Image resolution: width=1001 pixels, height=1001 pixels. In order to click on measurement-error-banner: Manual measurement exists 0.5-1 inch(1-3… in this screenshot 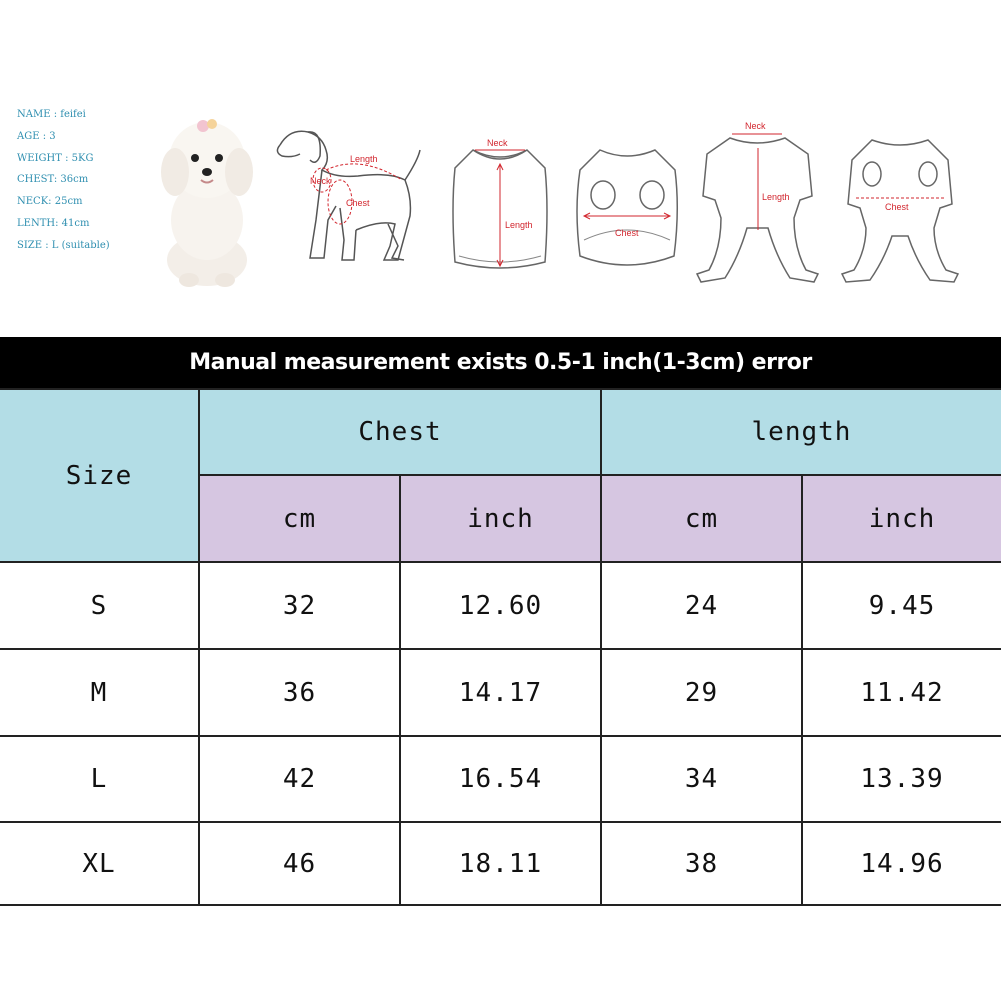, I will do `click(500, 362)`.